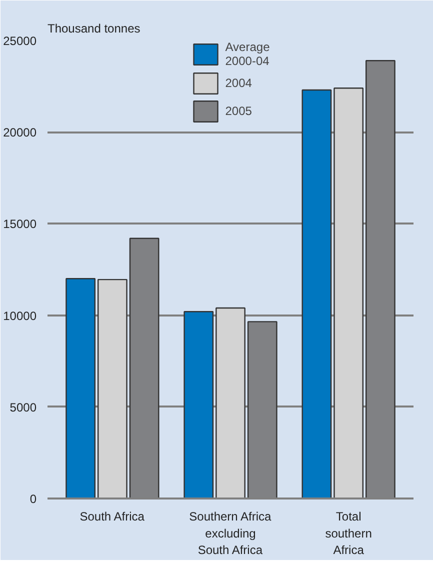 The height and width of the screenshot is (567, 433). Describe the element at coordinates (20, 41) in the screenshot. I see `y-tick-label: 25000` at that location.